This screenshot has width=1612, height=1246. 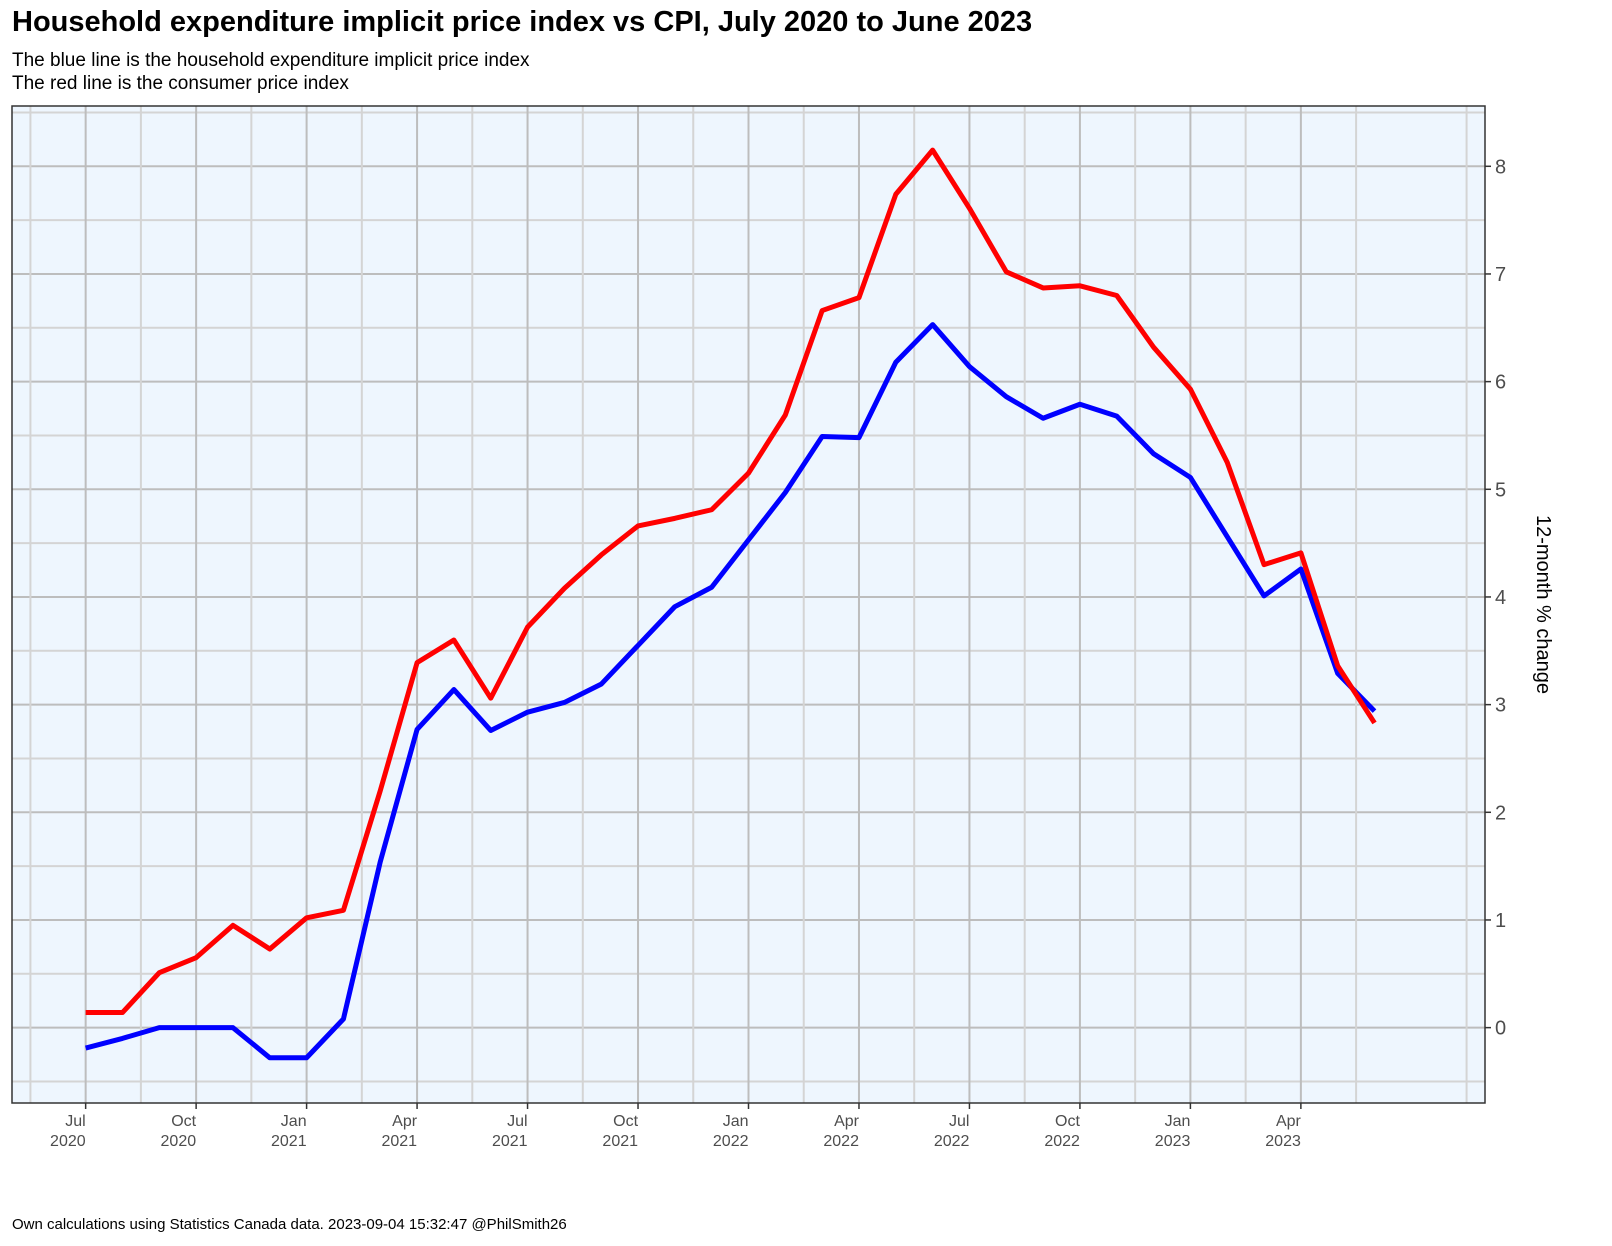 What do you see at coordinates (1500, 706) in the screenshot?
I see `y-tick-label: 3` at bounding box center [1500, 706].